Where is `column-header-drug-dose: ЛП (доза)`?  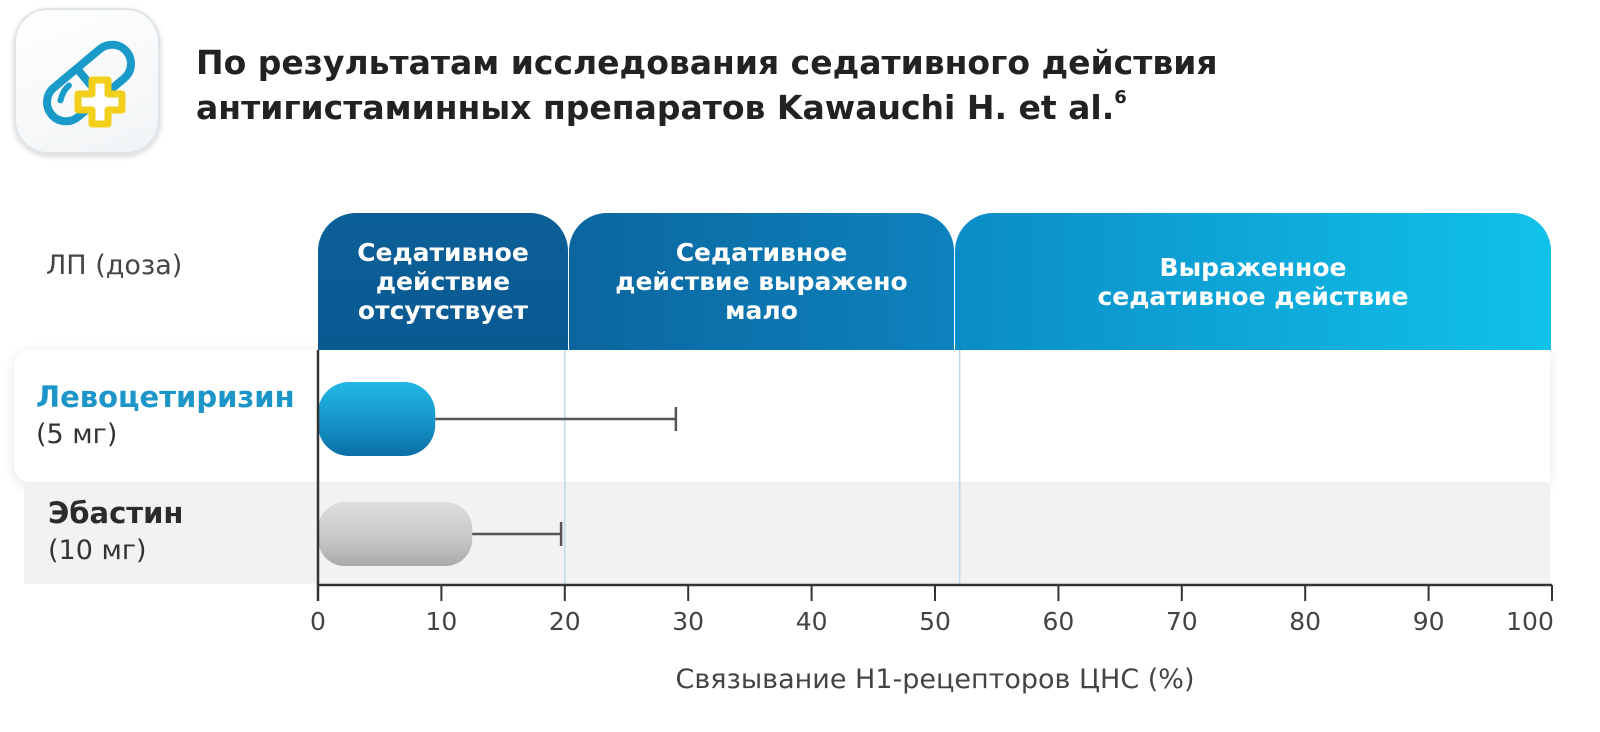
column-header-drug-dose: ЛП (доза) is located at coordinates (114, 265).